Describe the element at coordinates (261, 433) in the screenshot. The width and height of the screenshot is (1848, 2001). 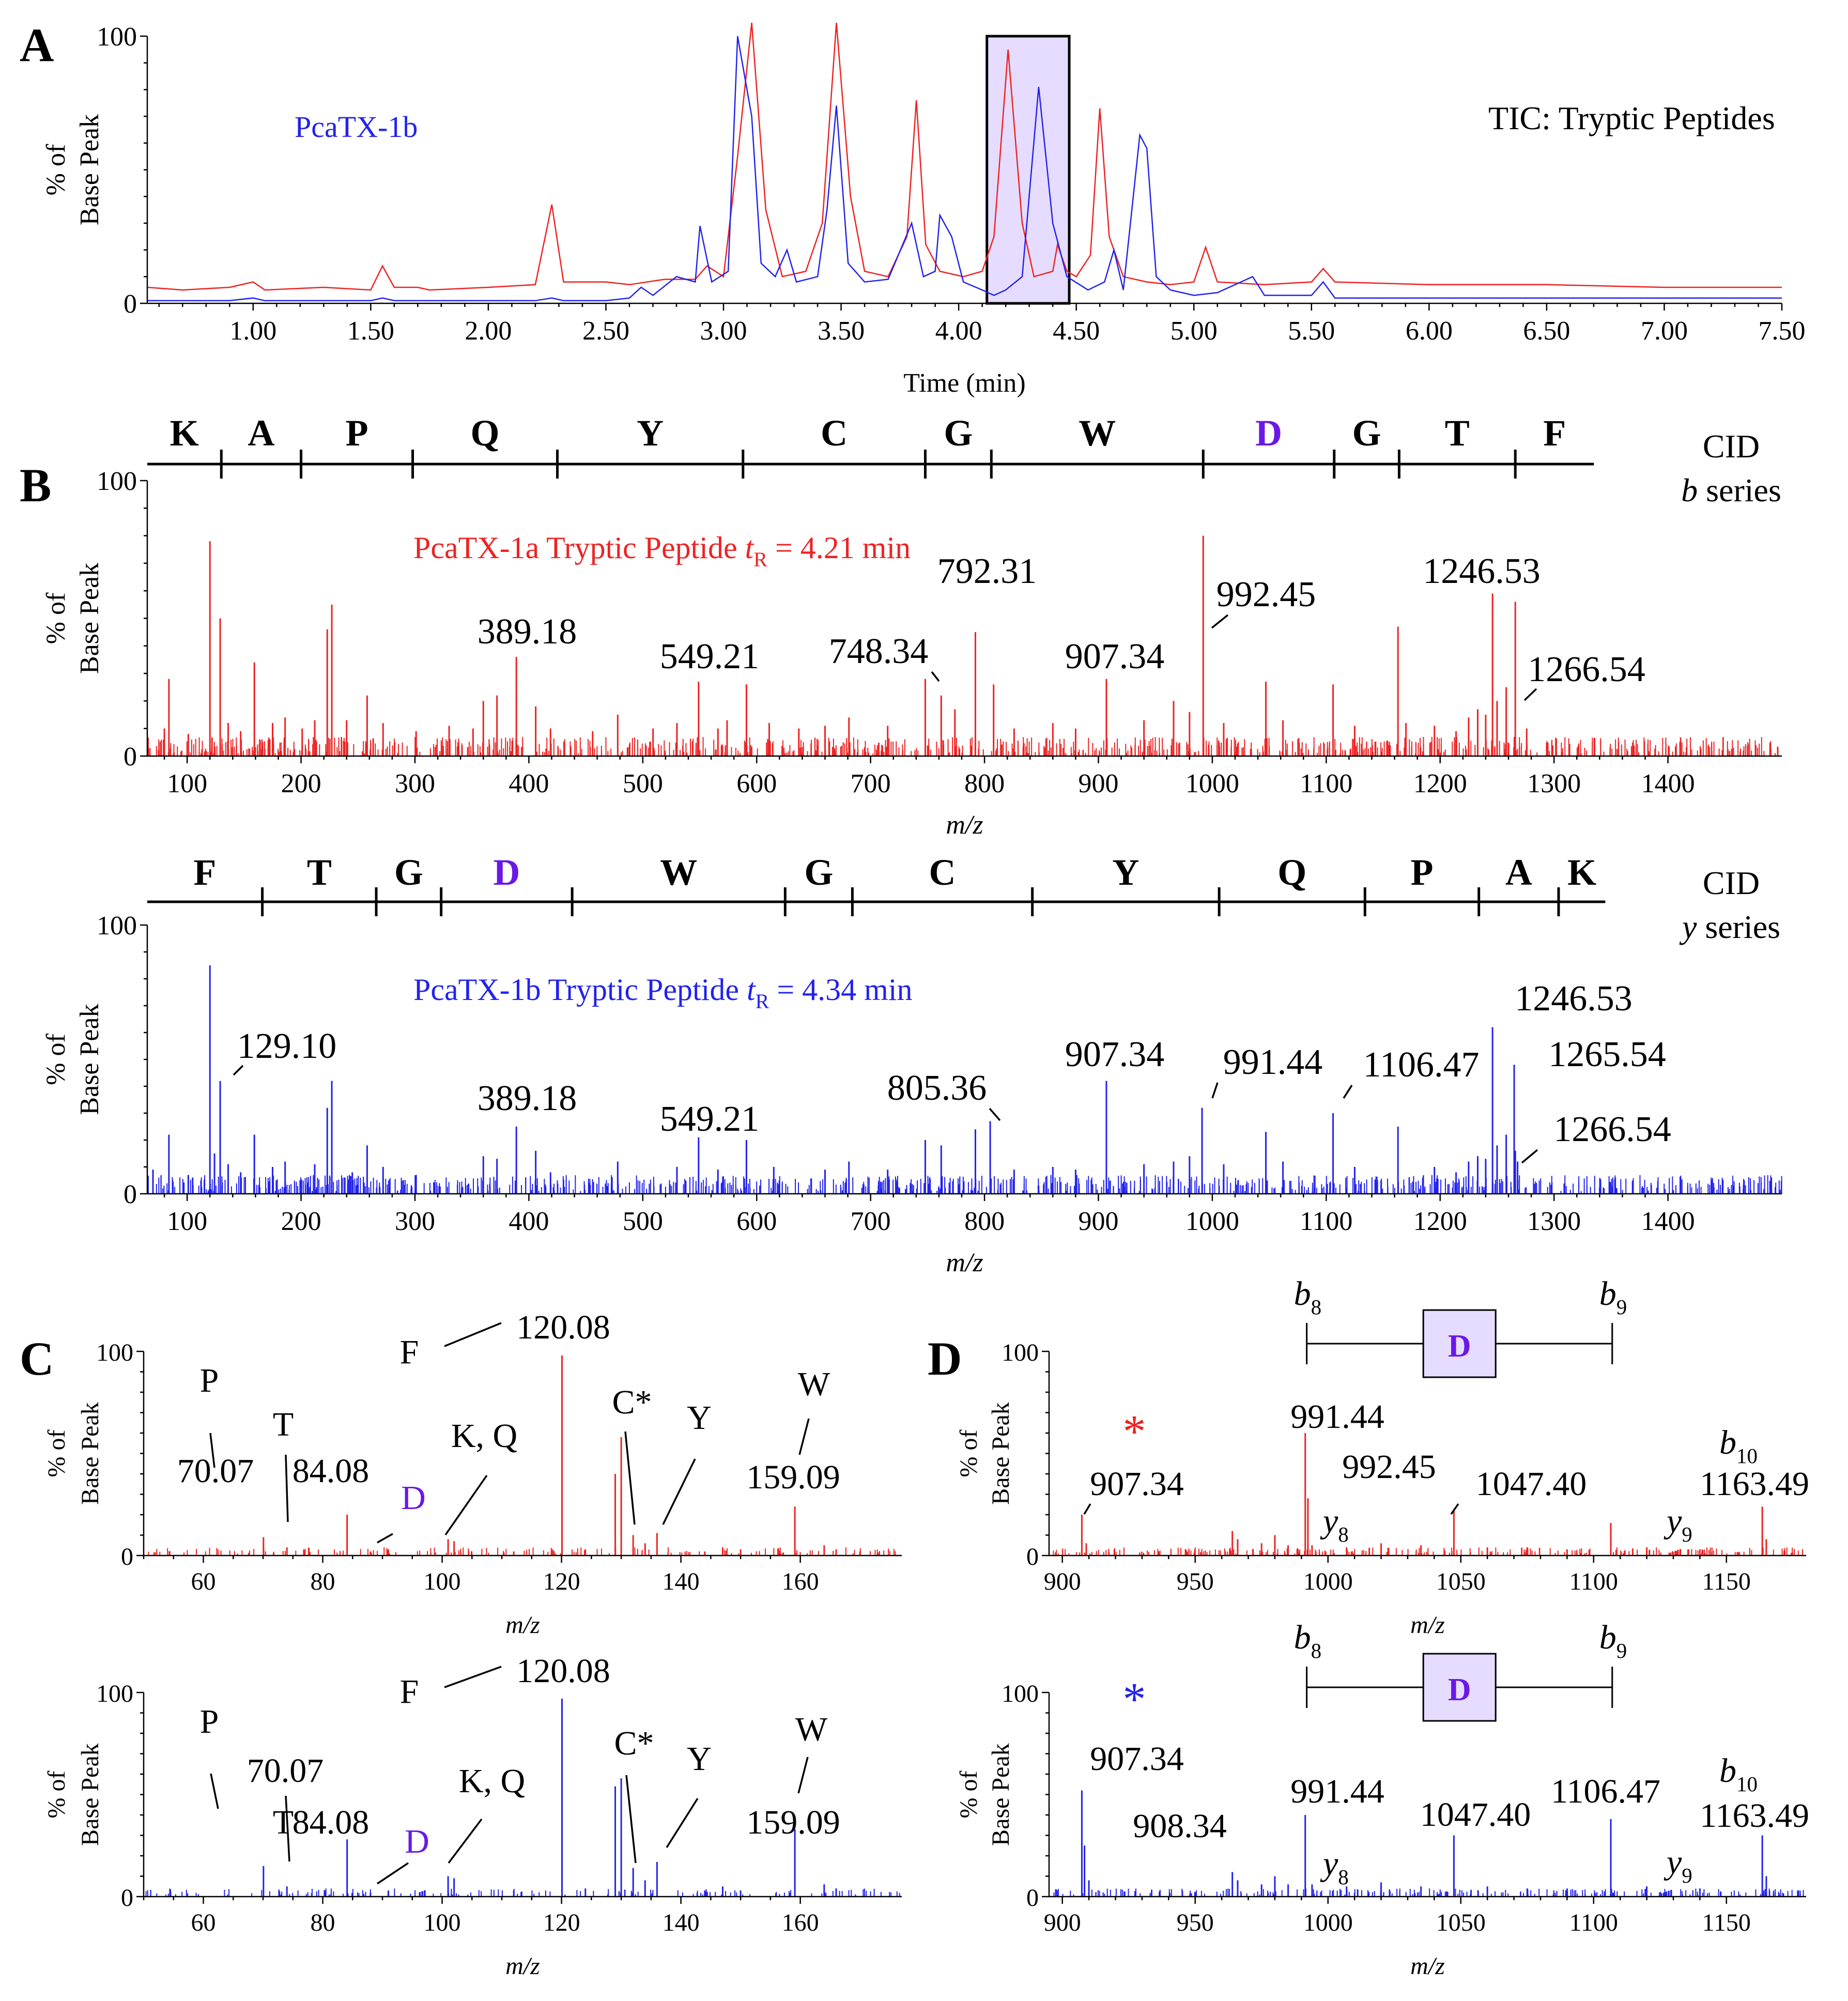
I see `B1-sequence-residue: A` at that location.